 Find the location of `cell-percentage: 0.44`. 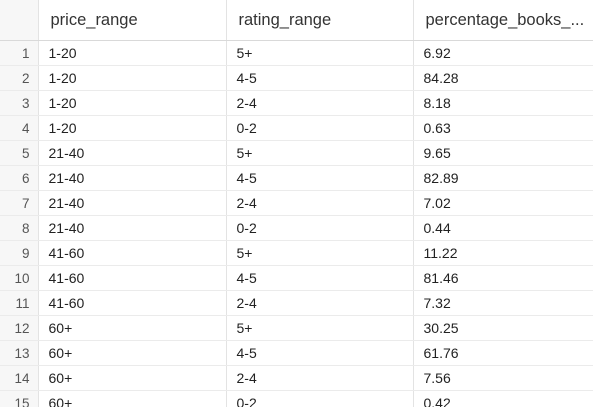

cell-percentage: 0.44 is located at coordinates (503, 228).